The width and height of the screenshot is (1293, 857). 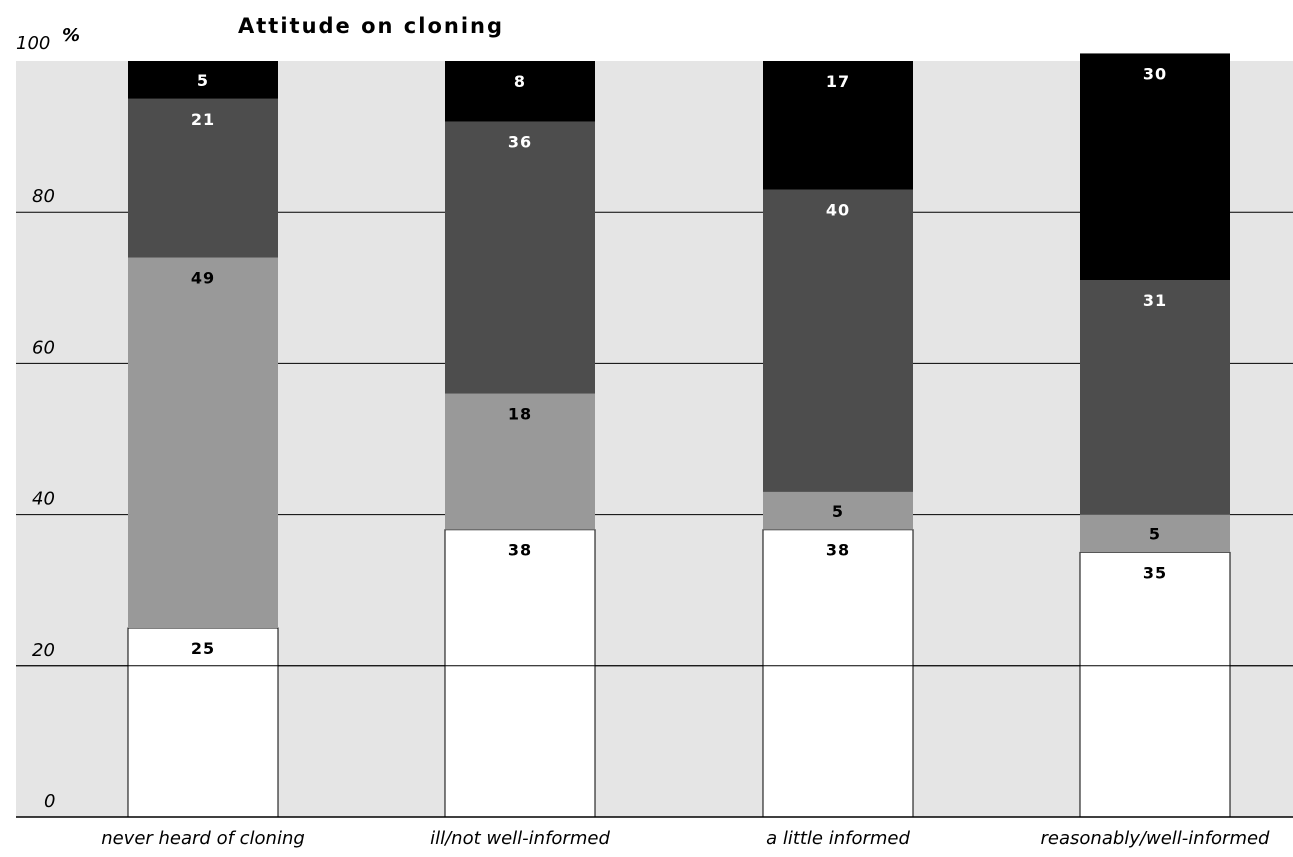 What do you see at coordinates (71, 35) in the screenshot?
I see `y-axis-unit-label: %` at bounding box center [71, 35].